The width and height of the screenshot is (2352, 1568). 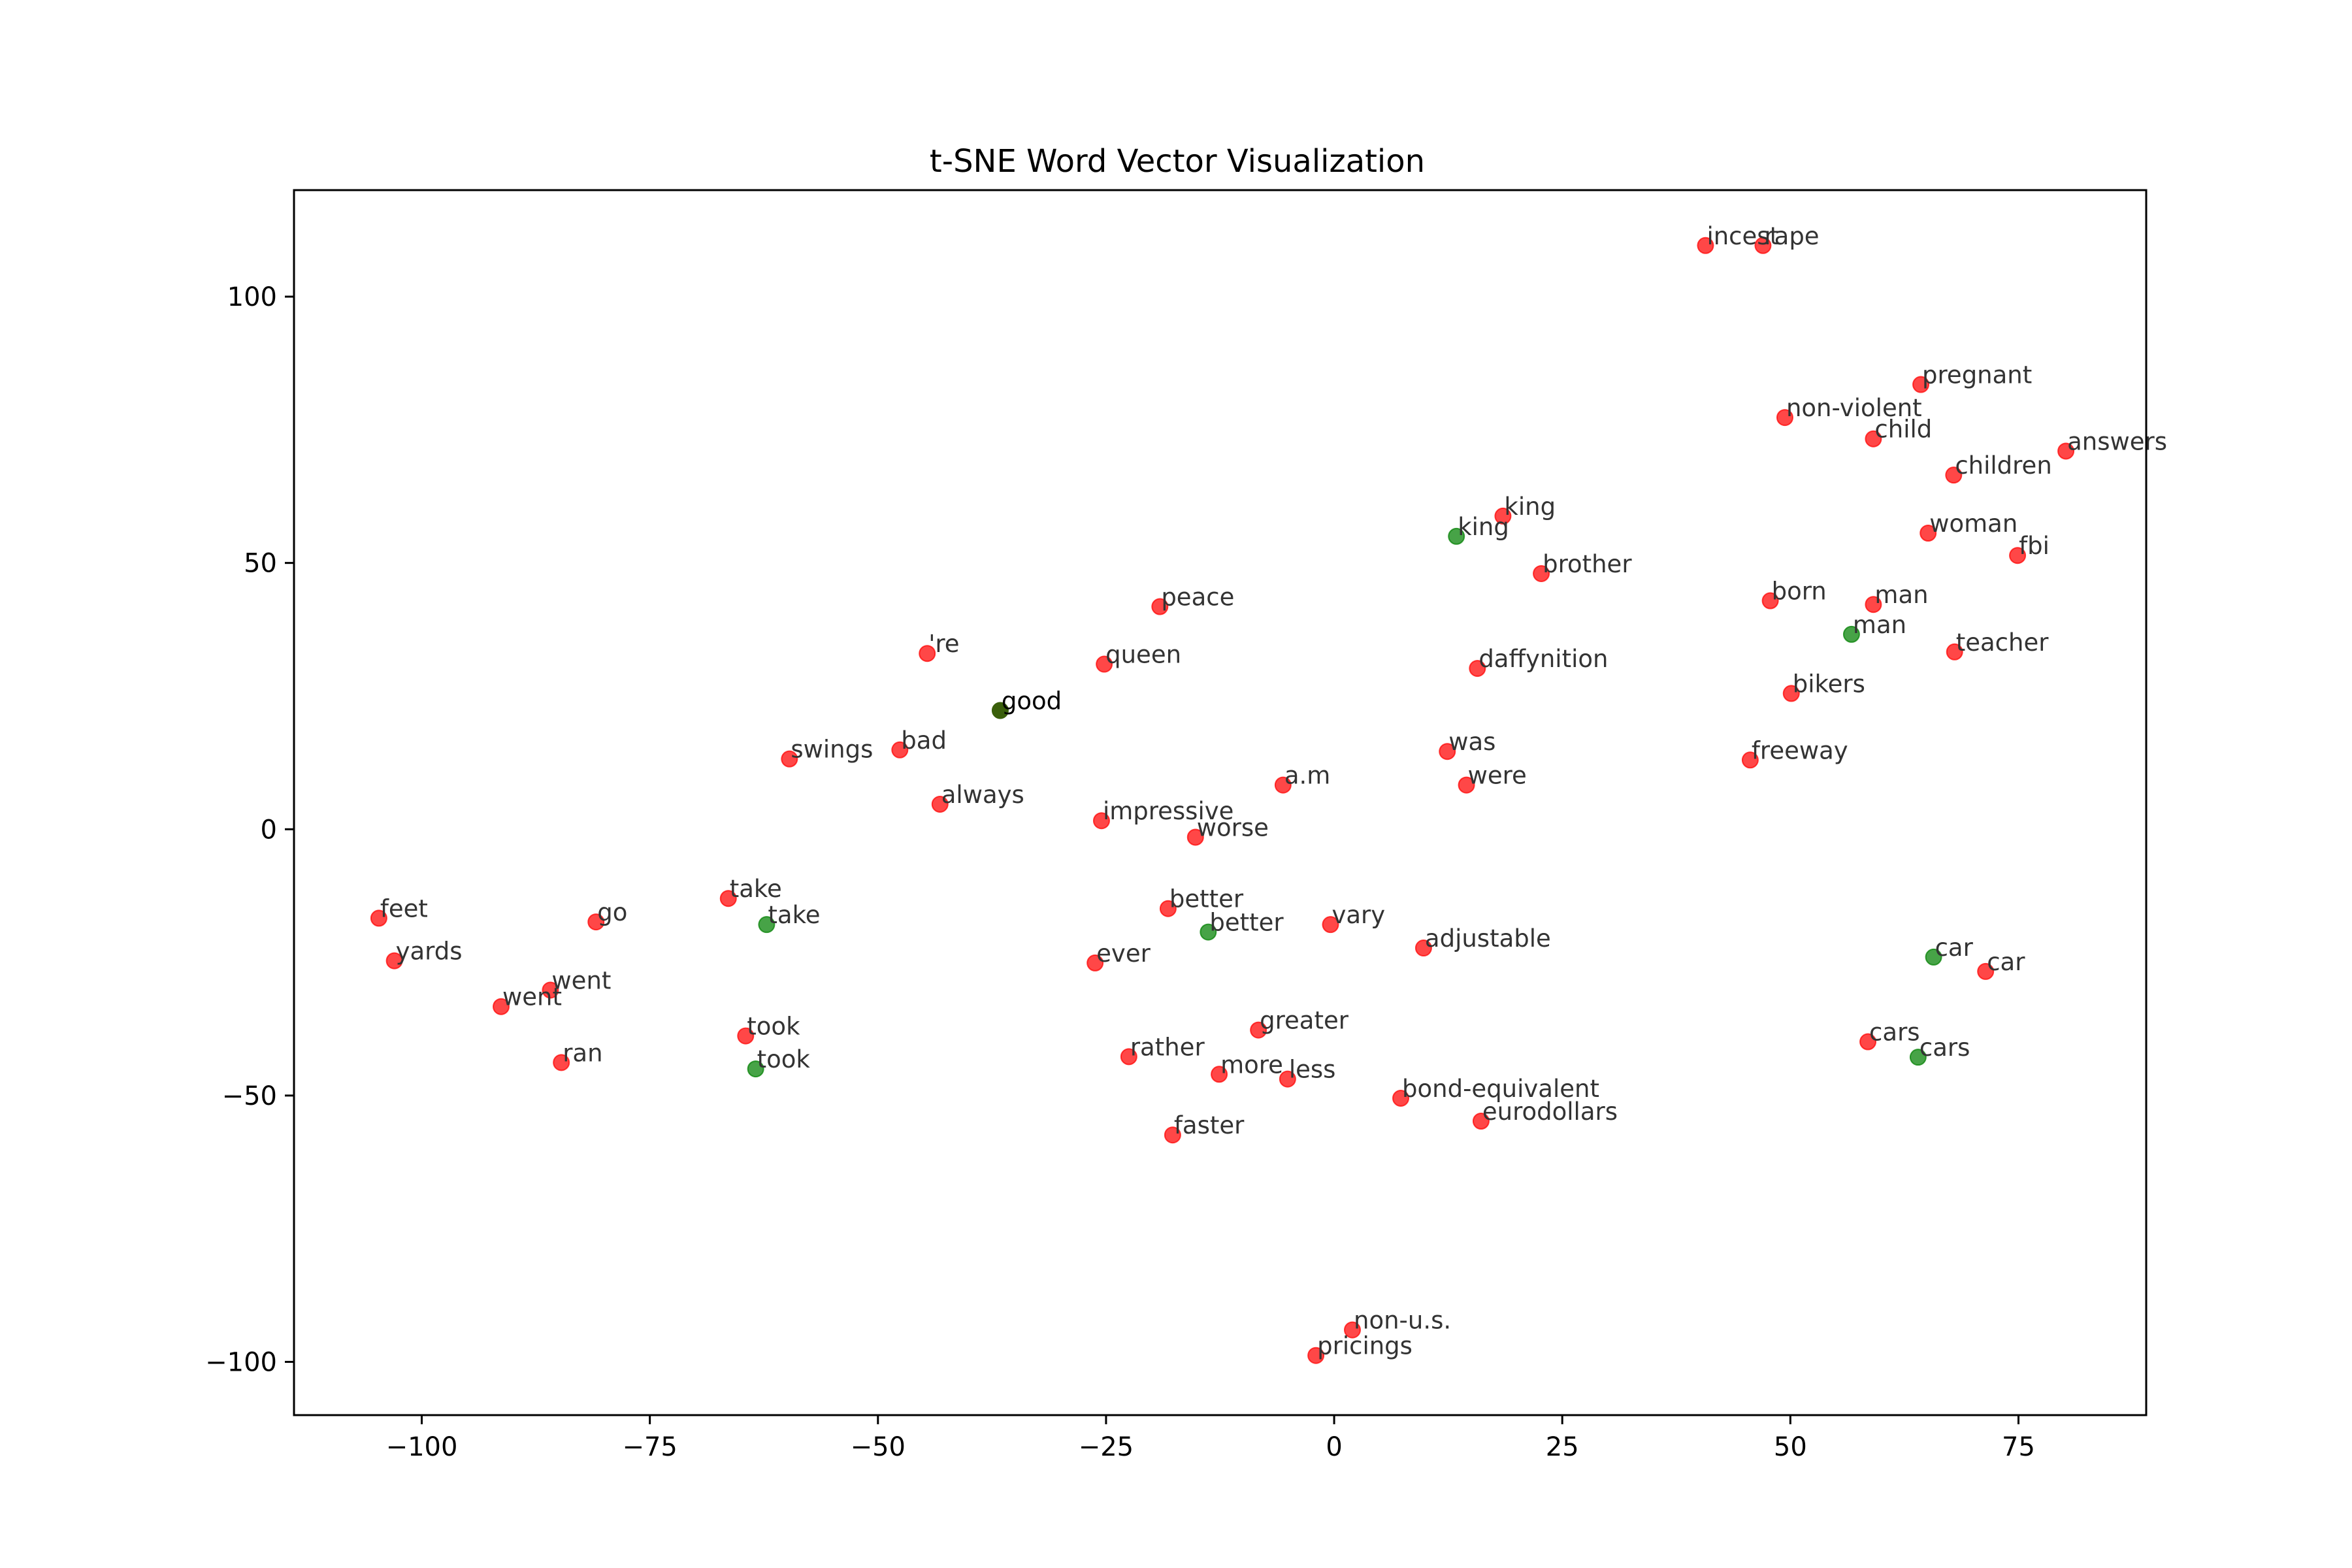 What do you see at coordinates (1312, 1070) in the screenshot?
I see `point-label: less` at bounding box center [1312, 1070].